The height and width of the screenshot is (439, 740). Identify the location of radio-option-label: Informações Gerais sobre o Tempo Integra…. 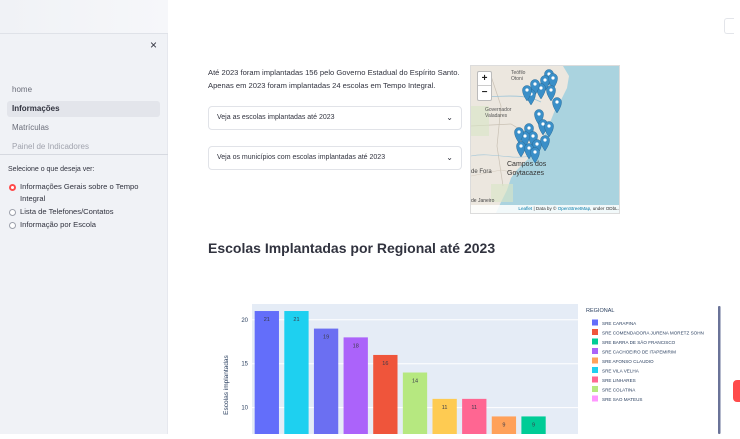
(79, 192).